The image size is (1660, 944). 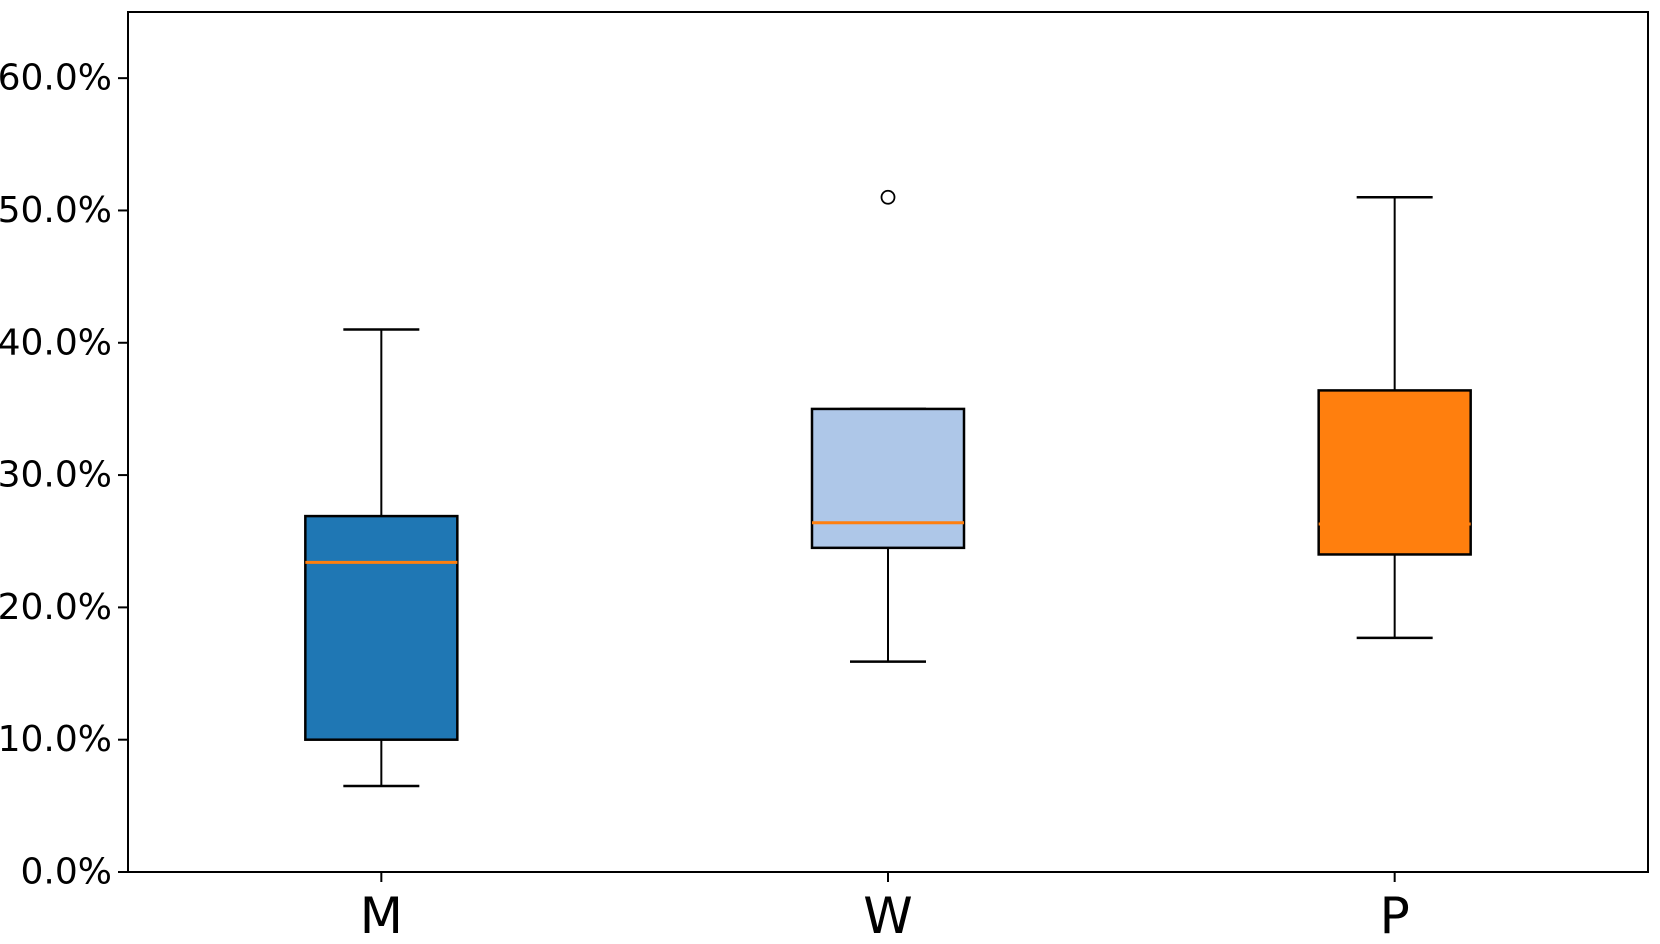 What do you see at coordinates (381, 915) in the screenshot?
I see `x-tick-label: M` at bounding box center [381, 915].